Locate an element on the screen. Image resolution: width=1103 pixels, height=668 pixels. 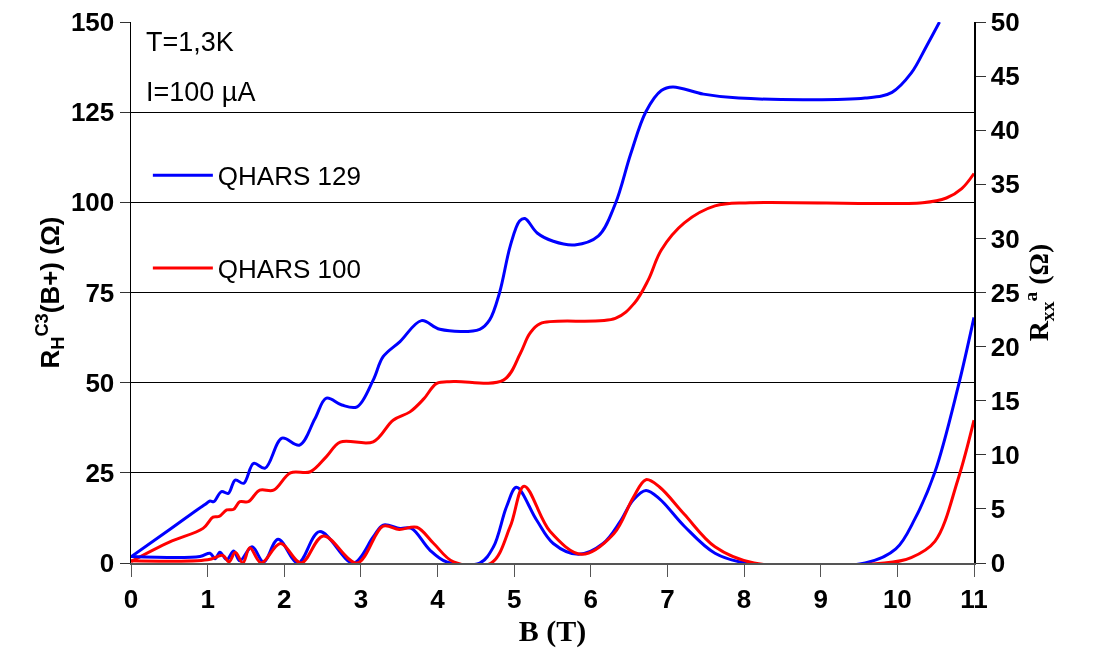
y2-tick-label: 20 is located at coordinates (1005, 346).